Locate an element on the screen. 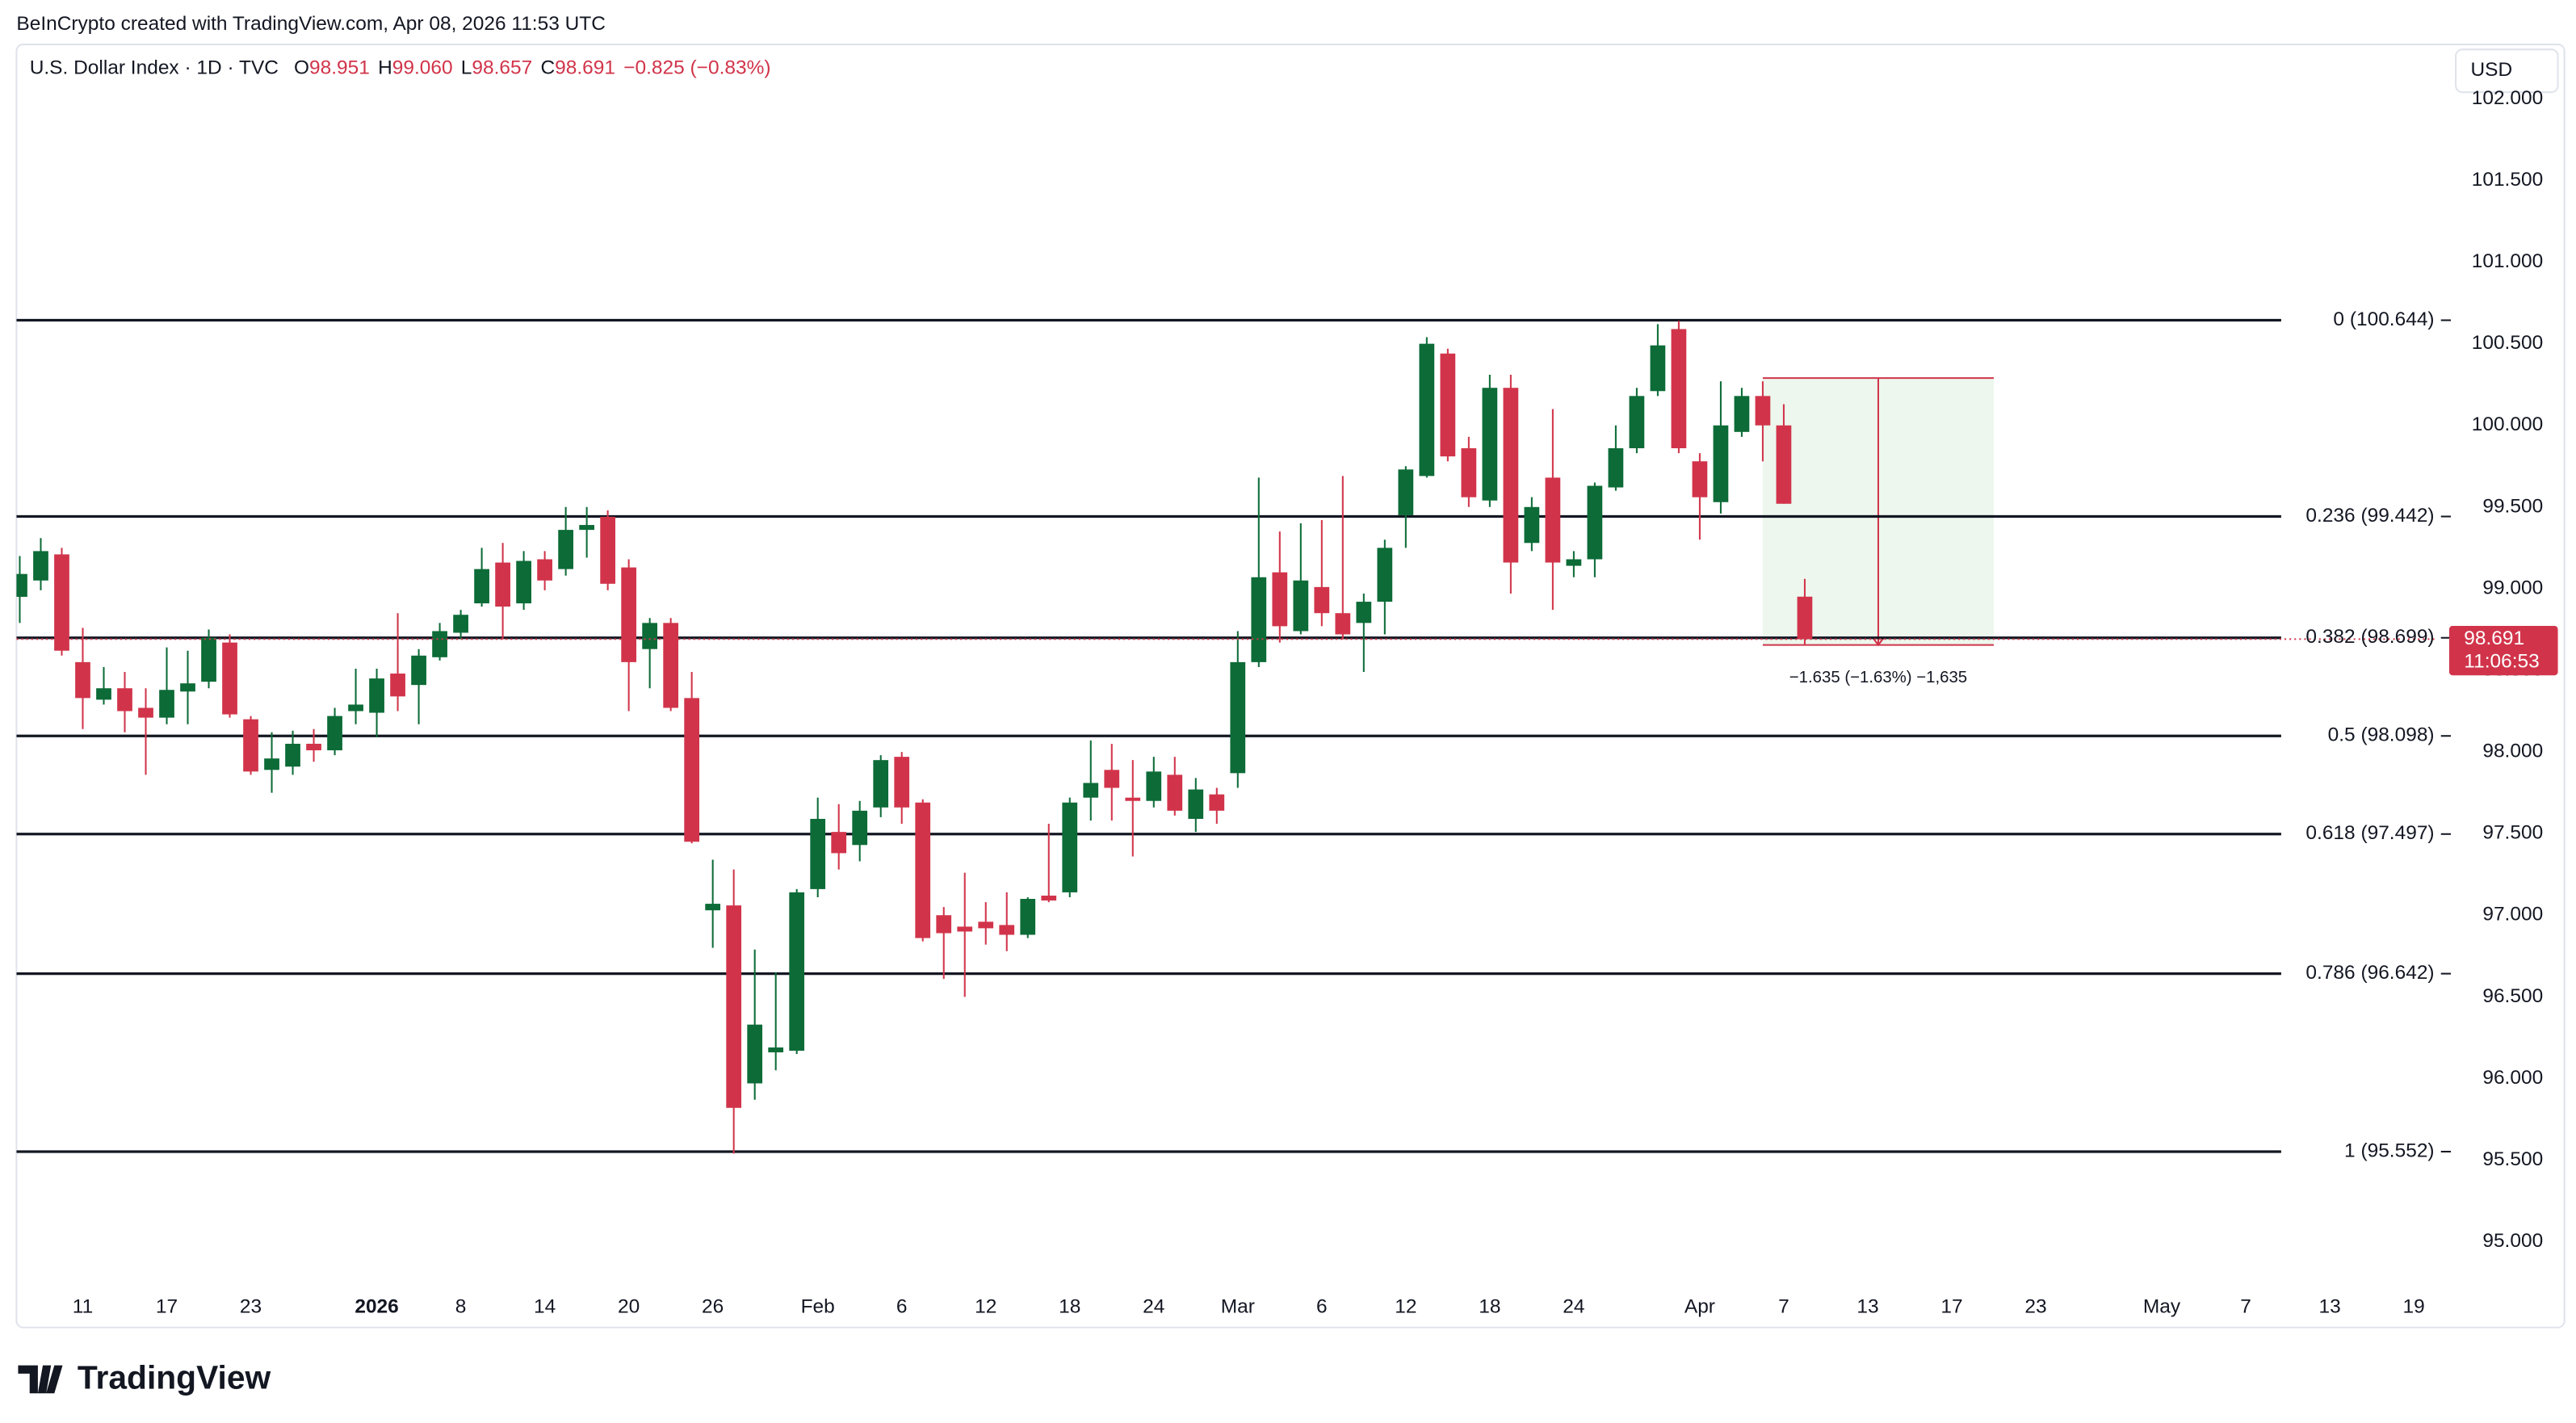 Image resolution: width=2576 pixels, height=1423 pixels. brand-logo: TradingView is located at coordinates (144, 1377).